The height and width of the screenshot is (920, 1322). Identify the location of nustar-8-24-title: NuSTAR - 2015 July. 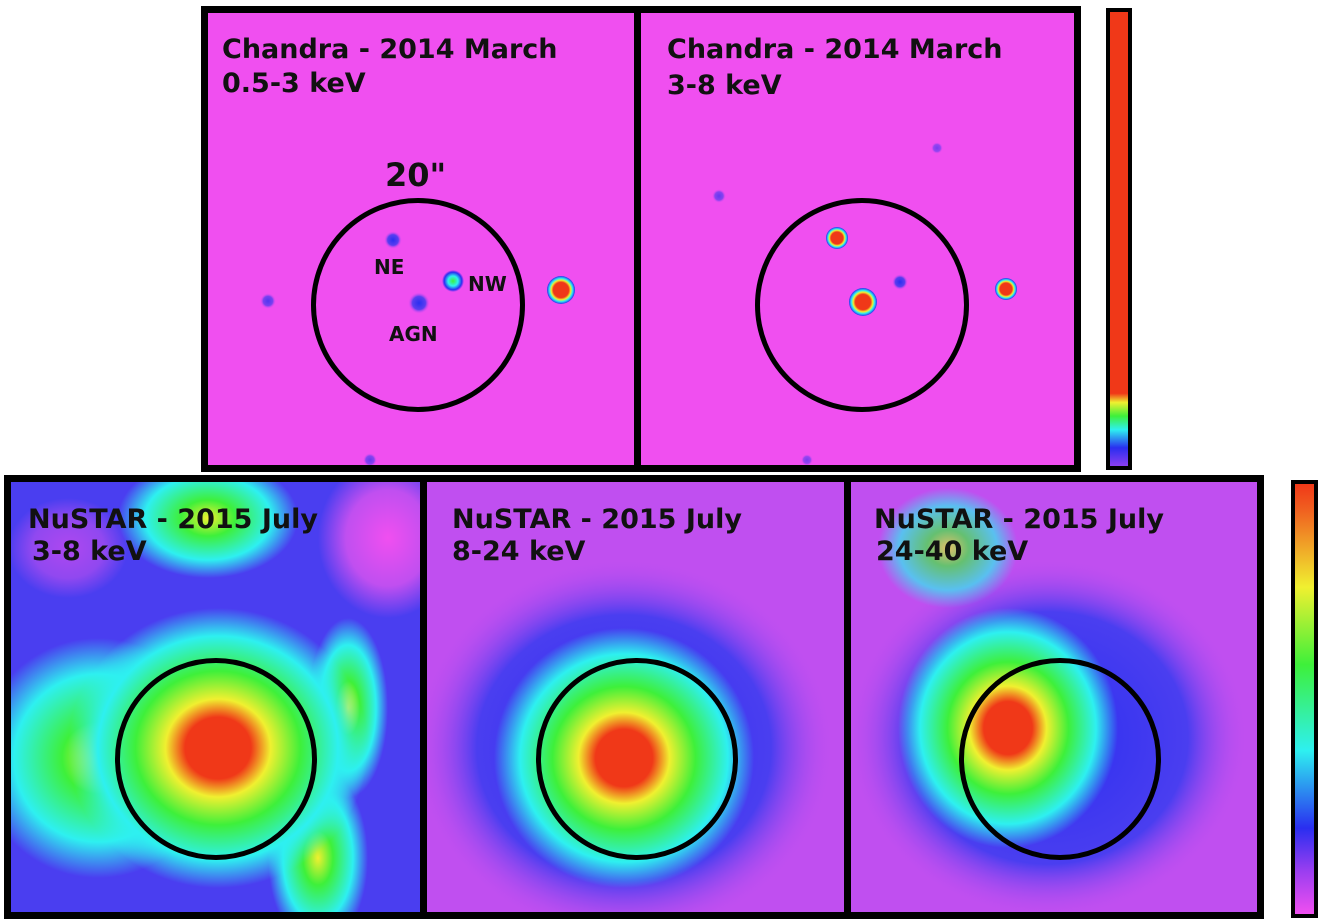
(597, 519).